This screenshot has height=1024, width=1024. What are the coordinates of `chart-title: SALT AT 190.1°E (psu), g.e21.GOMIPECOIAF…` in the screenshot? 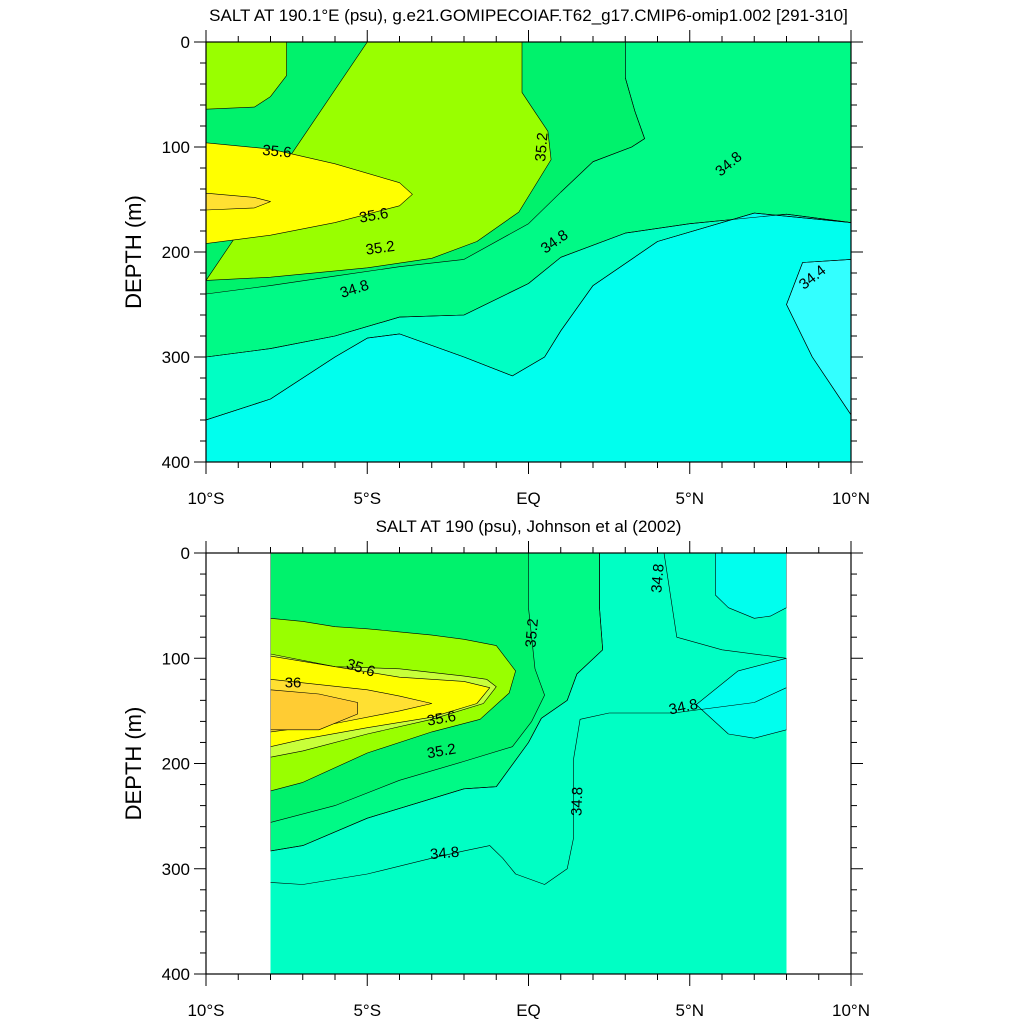 It's located at (528, 15).